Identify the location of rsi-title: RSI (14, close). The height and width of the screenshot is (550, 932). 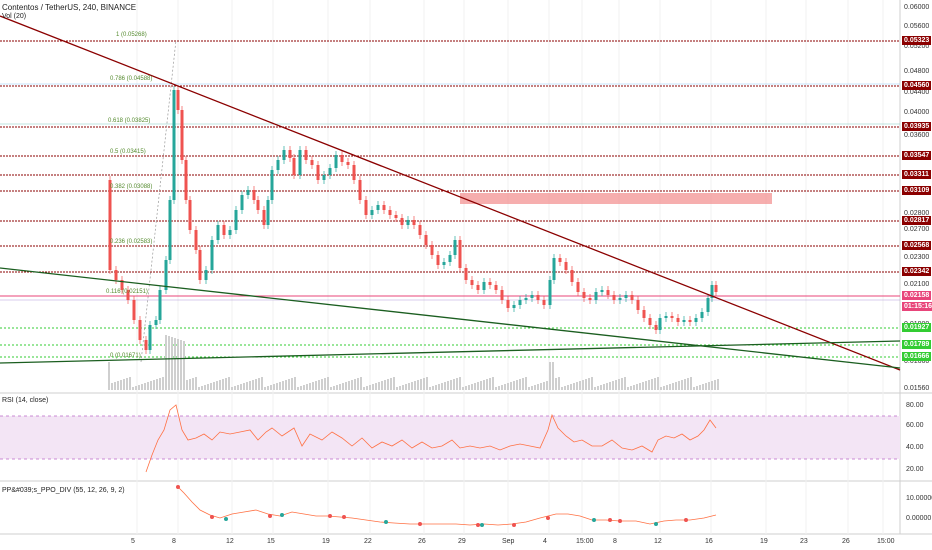
(25, 400).